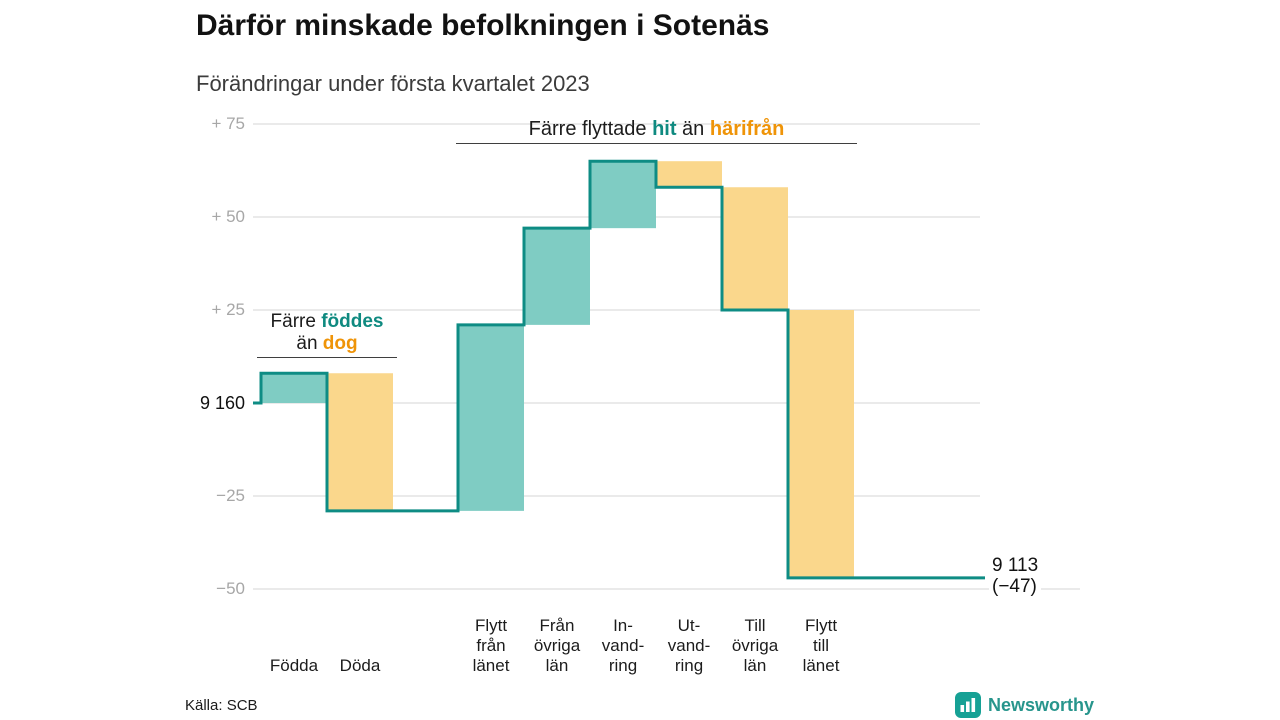 Image resolution: width=1280 pixels, height=720 pixels. Describe the element at coordinates (623, 195) in the screenshot. I see `bar-invandring` at that location.